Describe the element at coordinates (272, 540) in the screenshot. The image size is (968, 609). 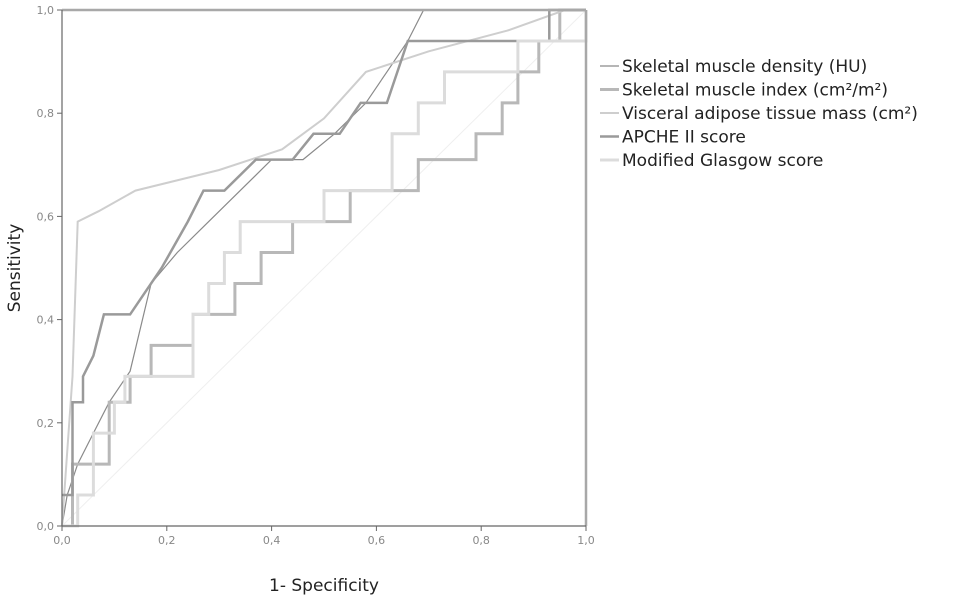
I see `x-tick-label: 0,4` at that location.